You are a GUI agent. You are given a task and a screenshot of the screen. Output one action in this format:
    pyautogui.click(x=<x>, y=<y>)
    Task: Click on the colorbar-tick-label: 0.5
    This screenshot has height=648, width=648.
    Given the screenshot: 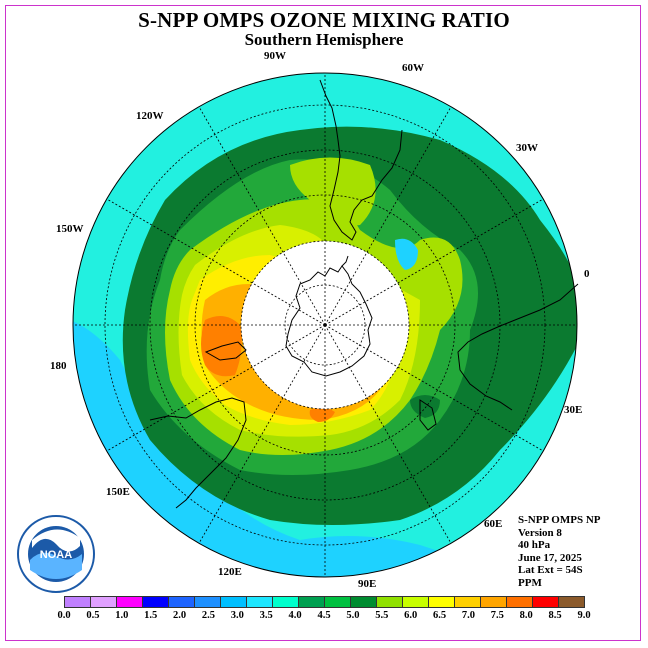 What is the action you would take?
    pyautogui.click(x=93, y=615)
    